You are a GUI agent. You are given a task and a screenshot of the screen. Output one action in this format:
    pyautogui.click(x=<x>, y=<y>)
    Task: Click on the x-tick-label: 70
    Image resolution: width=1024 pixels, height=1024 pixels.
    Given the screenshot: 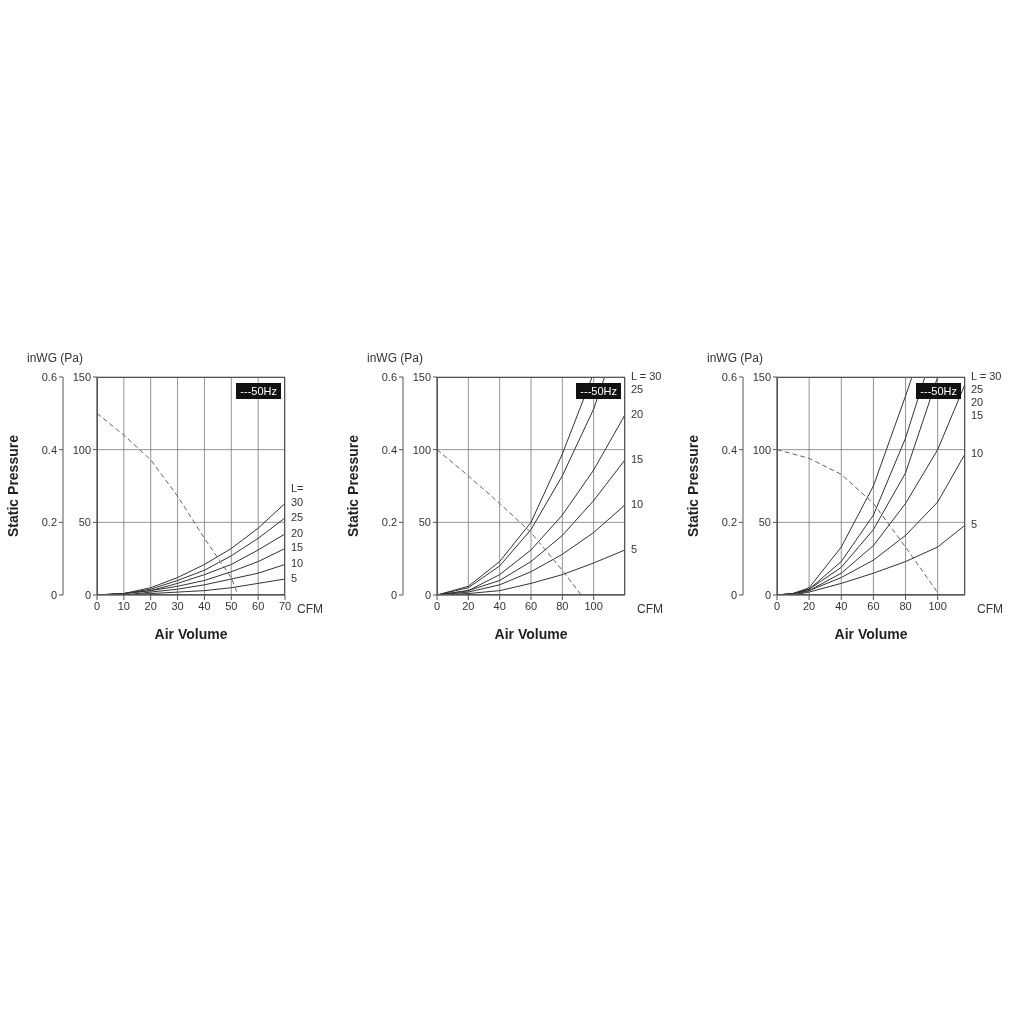 What is the action you would take?
    pyautogui.click(x=285, y=605)
    